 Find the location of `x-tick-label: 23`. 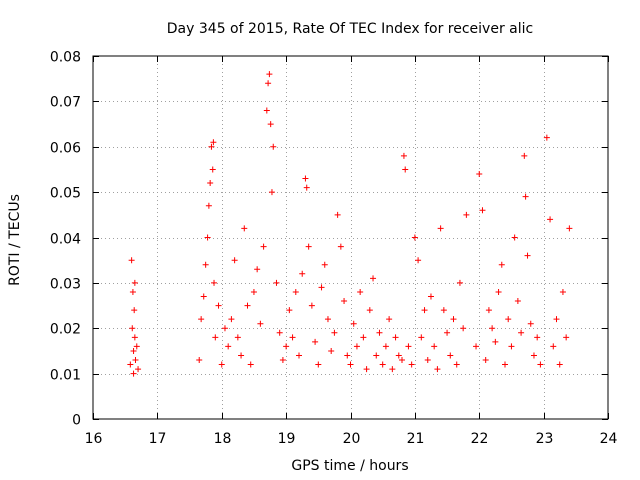

x-tick-label: 23 is located at coordinates (545, 439).